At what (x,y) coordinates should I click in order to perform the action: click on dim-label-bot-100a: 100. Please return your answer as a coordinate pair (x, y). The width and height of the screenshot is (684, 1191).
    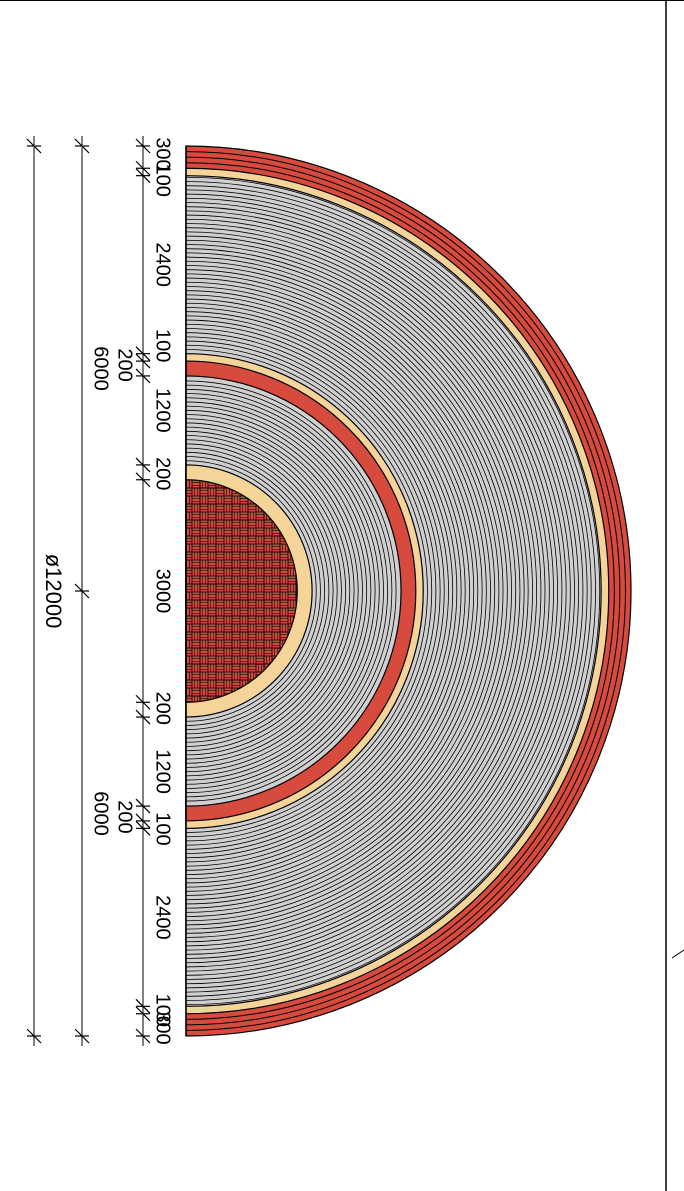
    Looking at the image, I should click on (163, 828).